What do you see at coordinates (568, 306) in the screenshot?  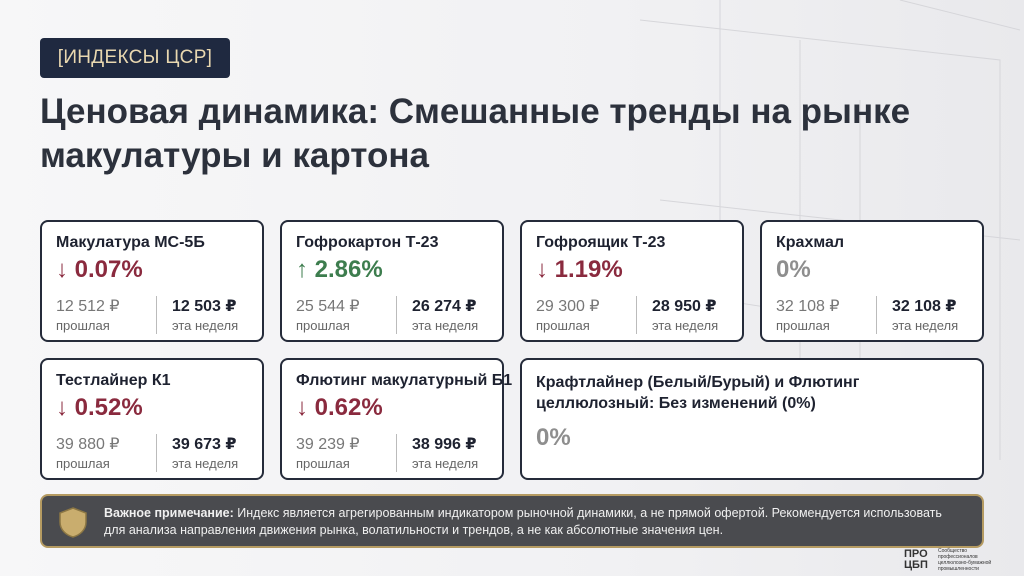 I see `previous-price: 29 300 ₽` at bounding box center [568, 306].